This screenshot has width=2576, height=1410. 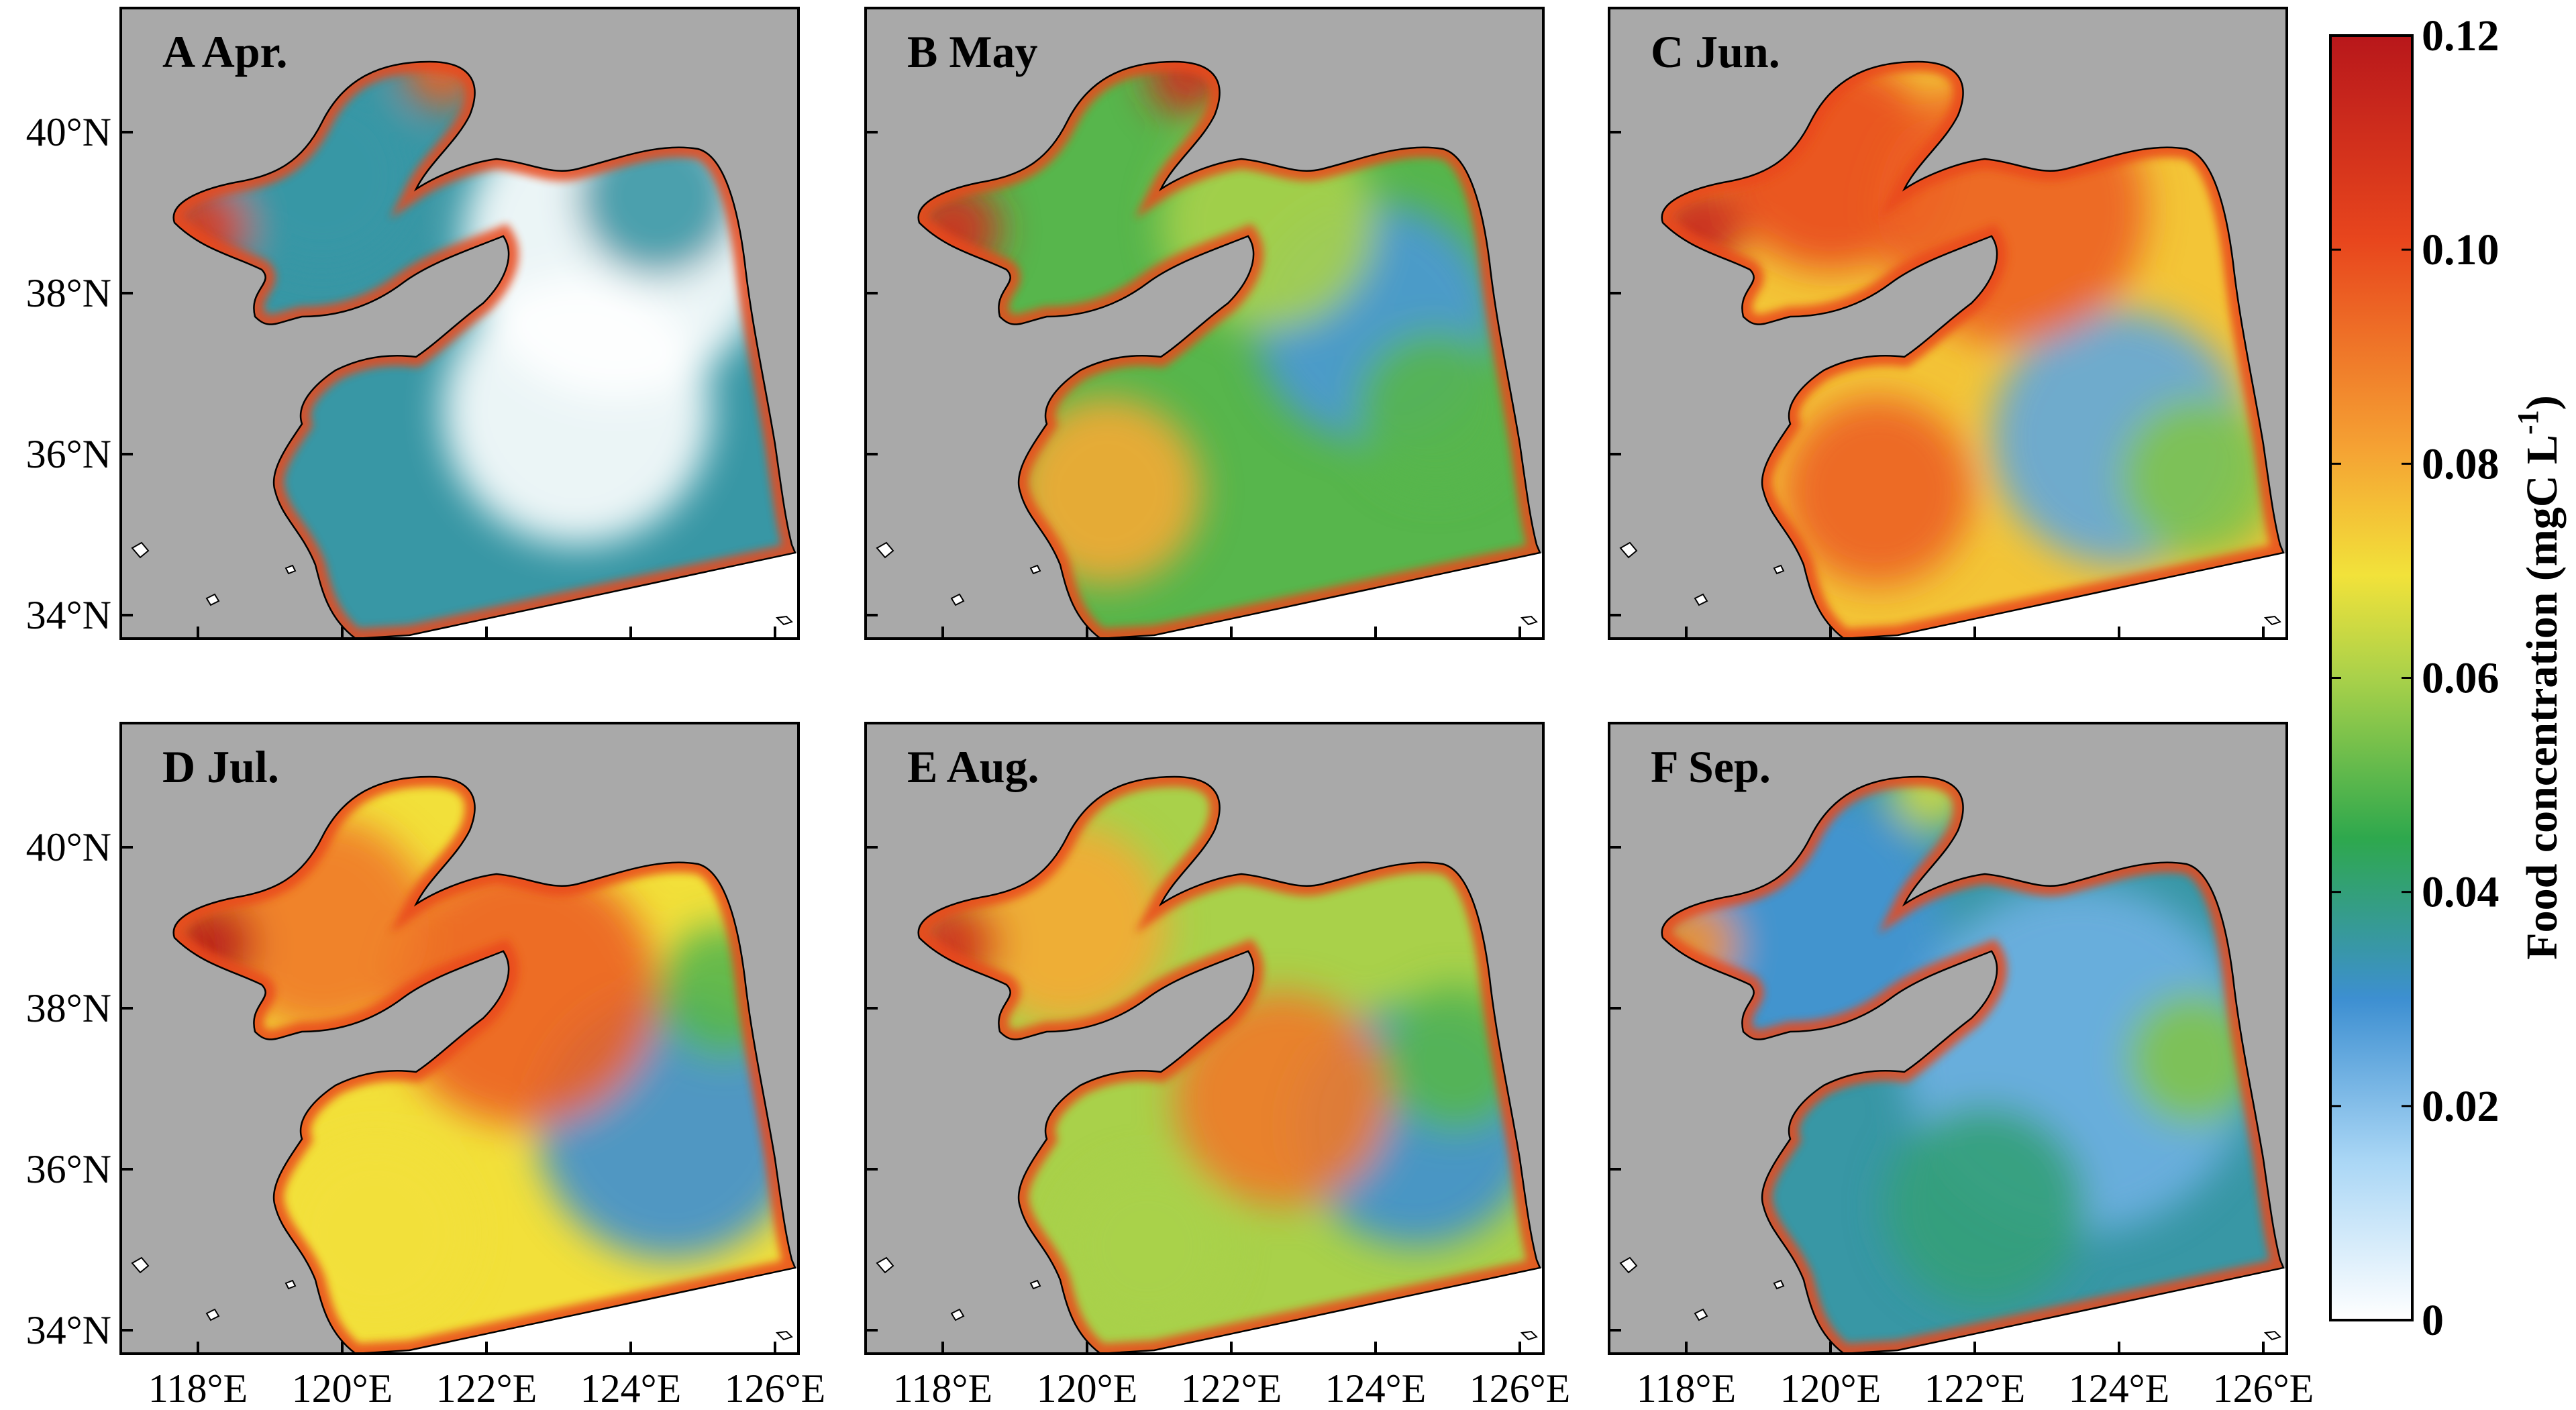 I want to click on map-panel-jun: C Jun., so click(x=1948, y=323).